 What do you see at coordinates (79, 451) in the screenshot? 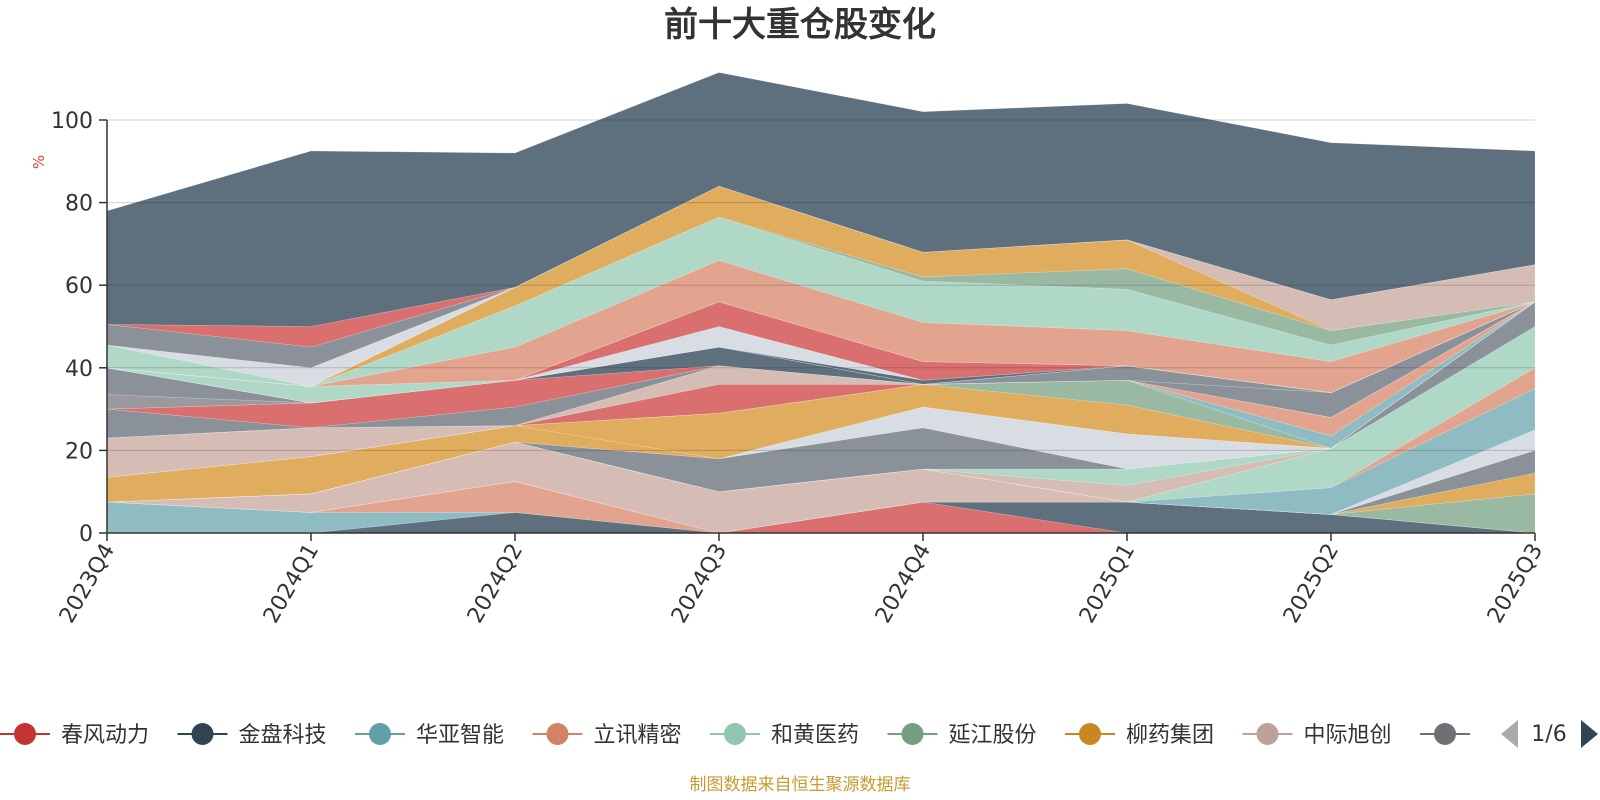
I see `y-tick-label: 20` at bounding box center [79, 451].